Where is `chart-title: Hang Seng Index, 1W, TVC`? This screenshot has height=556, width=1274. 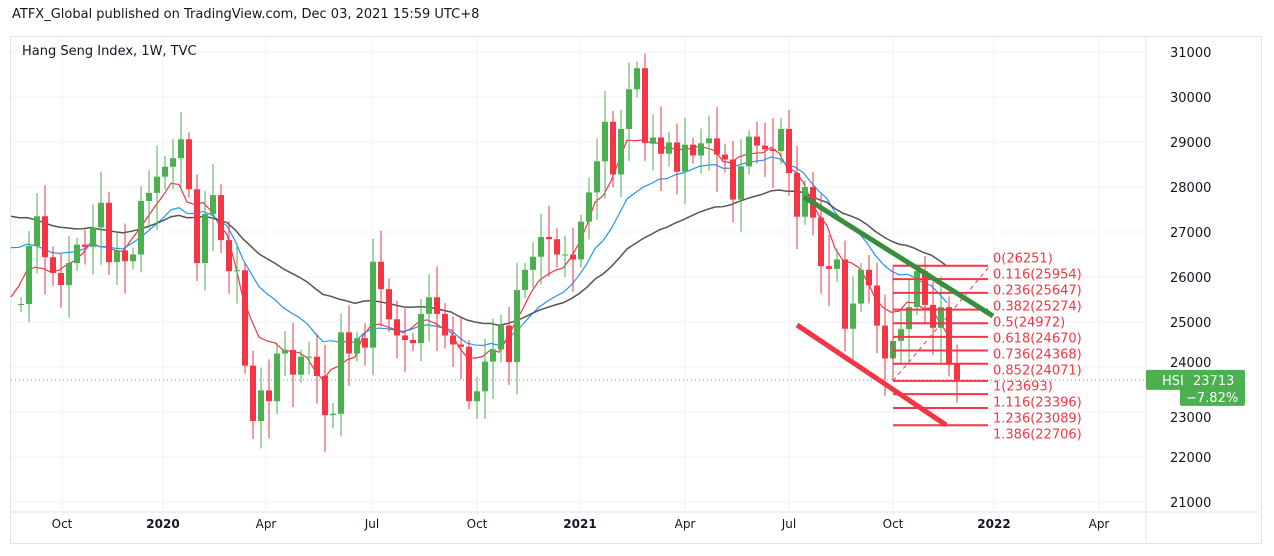
chart-title: Hang Seng Index, 1W, TVC is located at coordinates (109, 51).